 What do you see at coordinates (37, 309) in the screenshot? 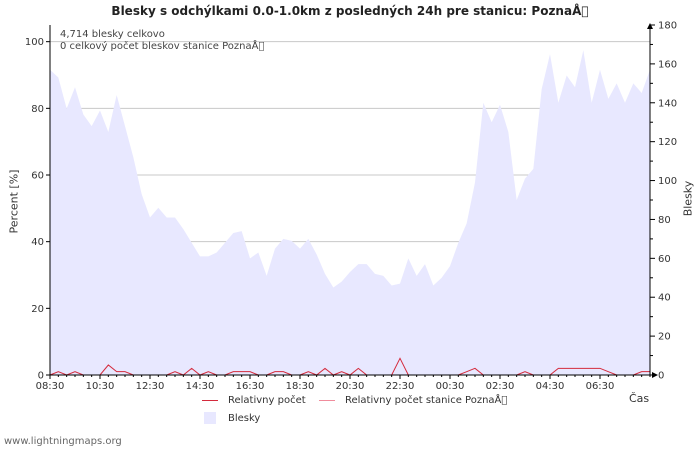
I see `left-tick-label: 20` at bounding box center [37, 309].